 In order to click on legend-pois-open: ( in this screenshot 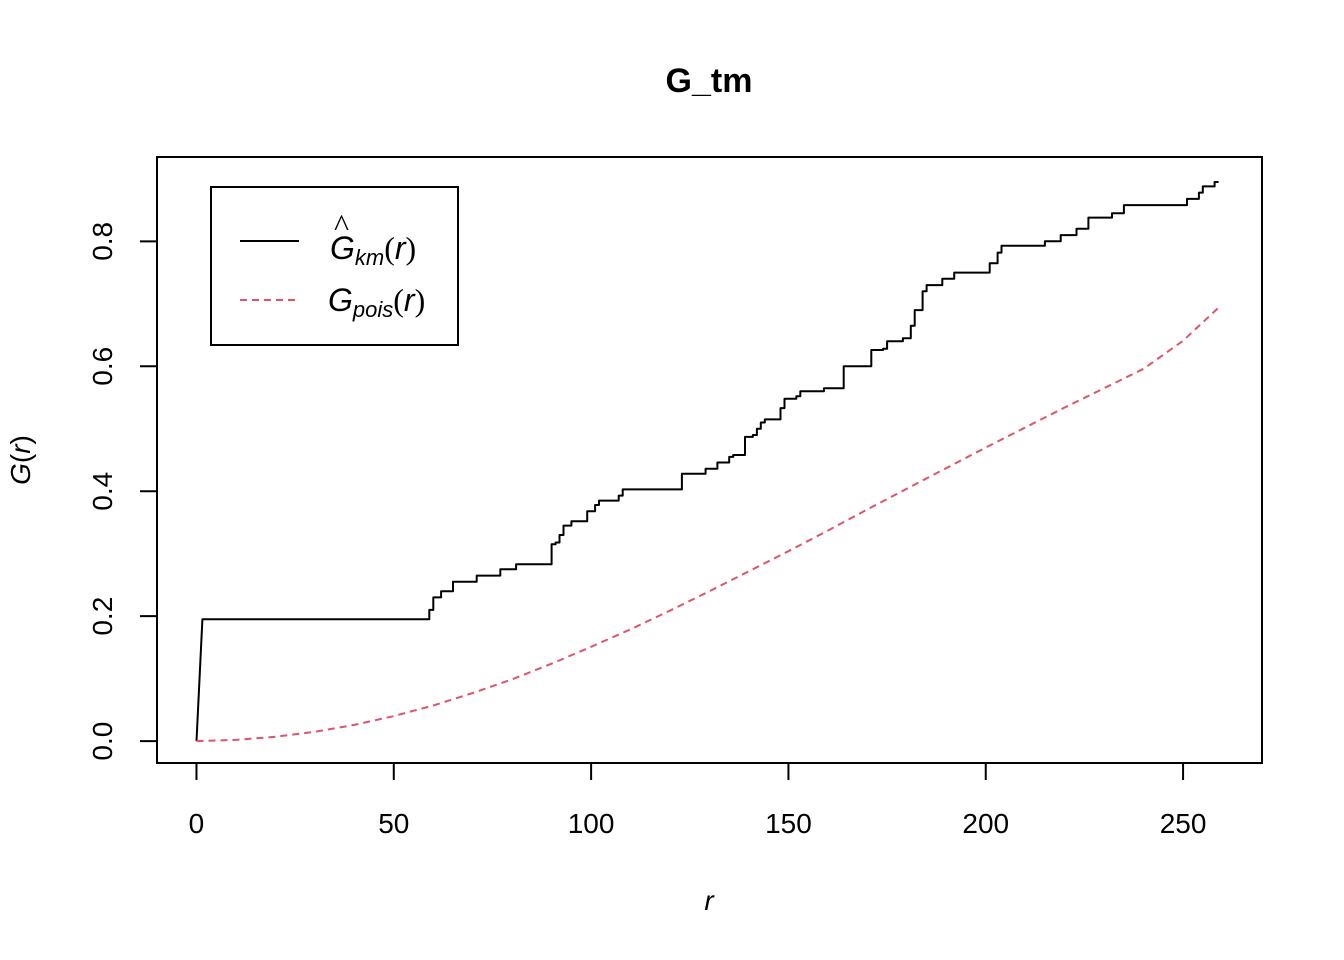, I will do `click(398, 300)`.